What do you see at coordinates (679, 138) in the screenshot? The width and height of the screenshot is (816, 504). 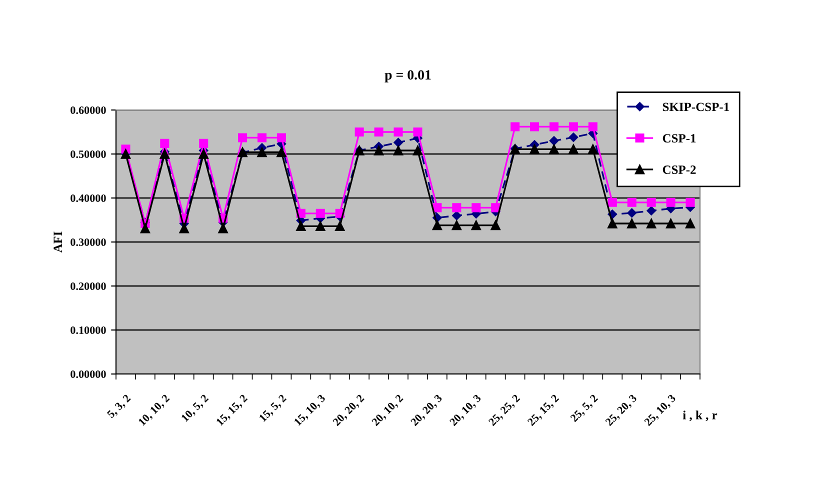 I see `legend-label: CSP-1` at bounding box center [679, 138].